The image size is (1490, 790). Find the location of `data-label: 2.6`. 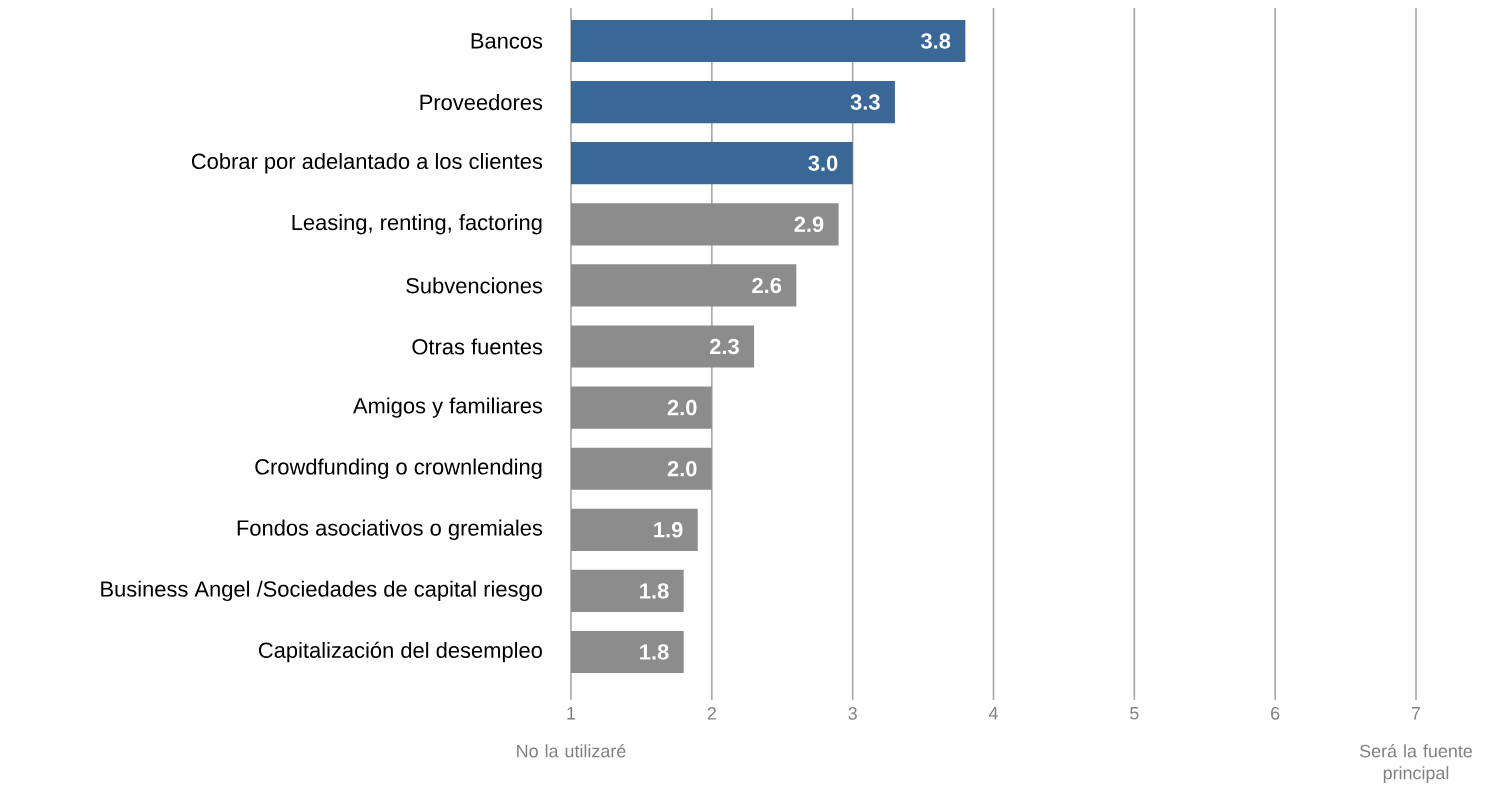

data-label: 2.6 is located at coordinates (767, 285).